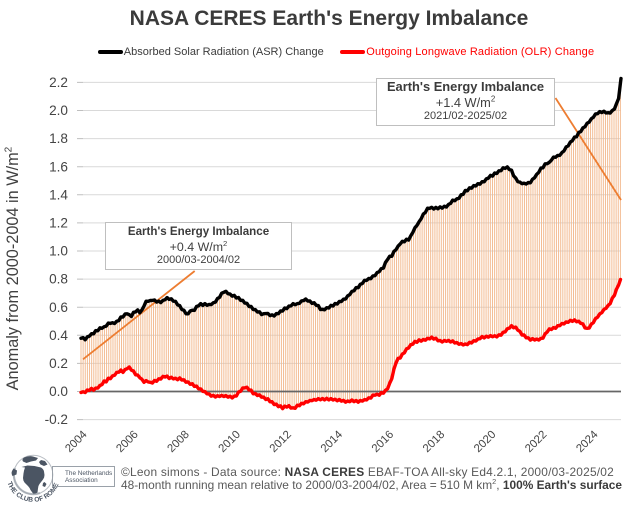 The width and height of the screenshot is (630, 510). Describe the element at coordinates (58, 251) in the screenshot. I see `svg-text: 1.0` at that location.